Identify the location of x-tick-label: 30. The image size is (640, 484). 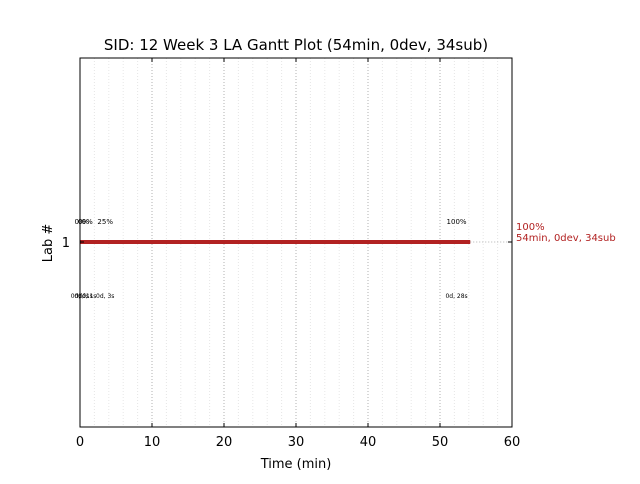
(296, 442).